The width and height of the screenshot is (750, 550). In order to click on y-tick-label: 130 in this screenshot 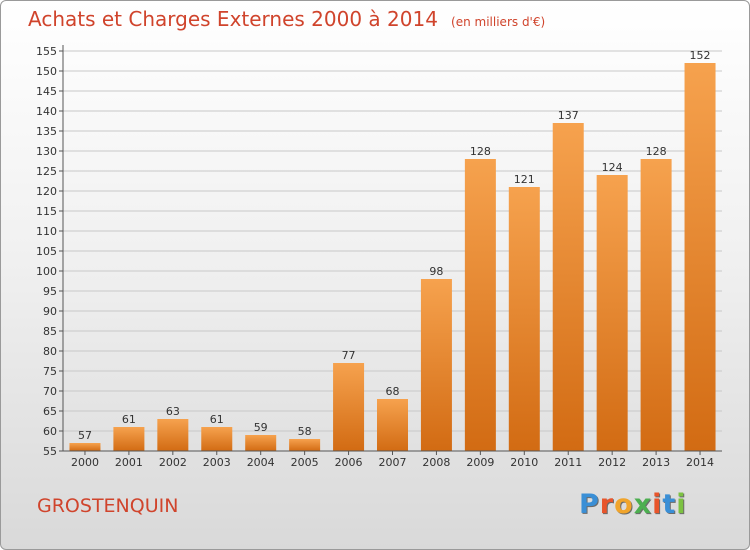, I will do `click(46, 151)`.